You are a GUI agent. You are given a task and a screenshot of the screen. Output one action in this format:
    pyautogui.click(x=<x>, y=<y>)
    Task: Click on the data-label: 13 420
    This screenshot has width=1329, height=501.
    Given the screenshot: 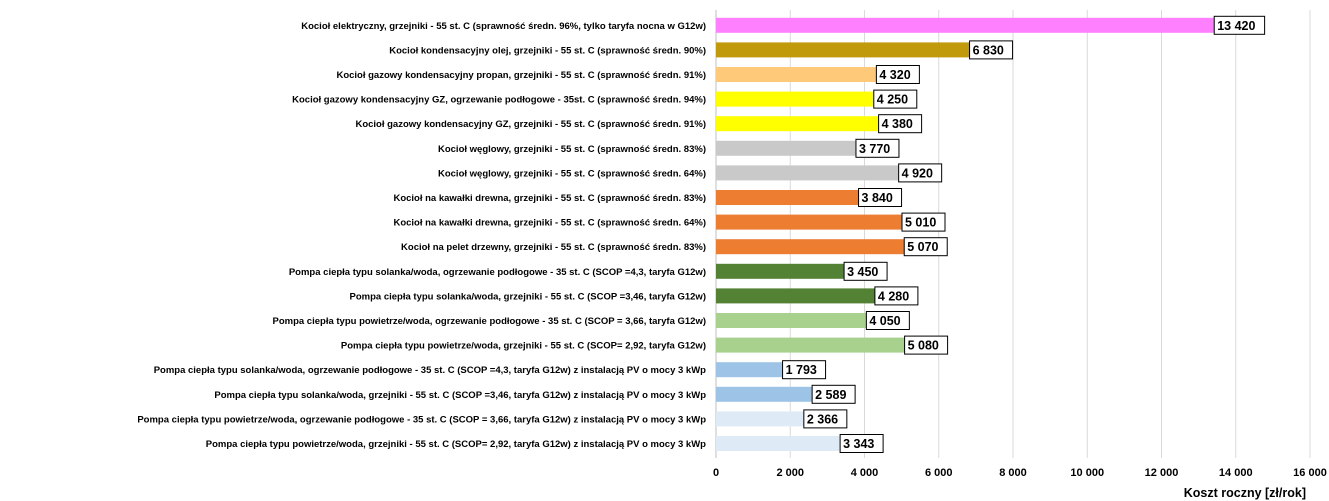 What is the action you would take?
    pyautogui.click(x=1236, y=26)
    